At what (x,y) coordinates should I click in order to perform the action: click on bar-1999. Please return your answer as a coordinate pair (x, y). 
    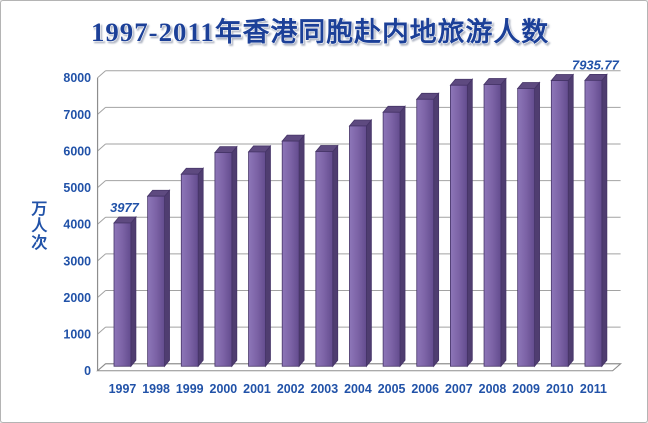
    Looking at the image, I should click on (189, 270).